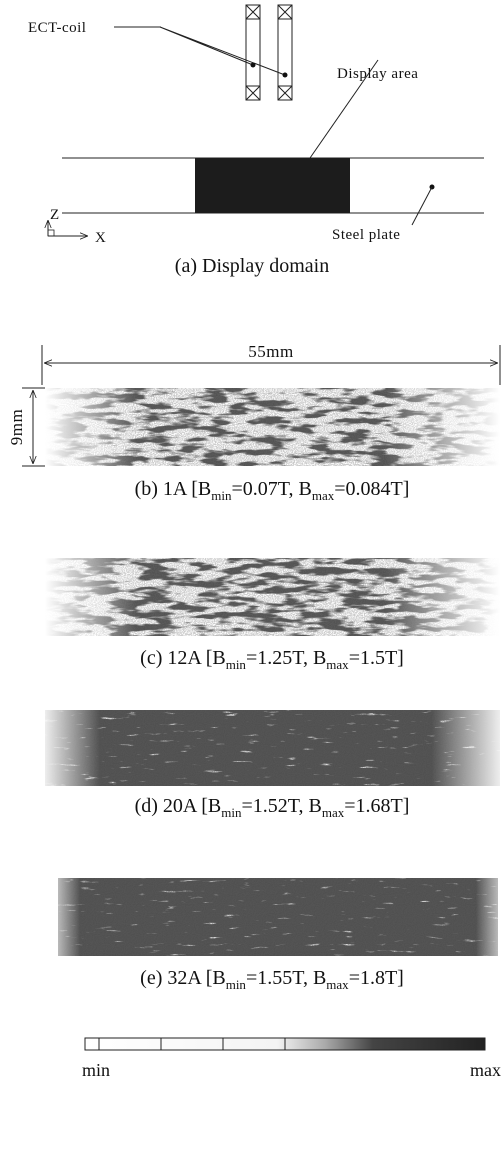 The height and width of the screenshot is (1165, 504). What do you see at coordinates (183, 978) in the screenshot?
I see `caption-part: (e) 32A [B` at bounding box center [183, 978].